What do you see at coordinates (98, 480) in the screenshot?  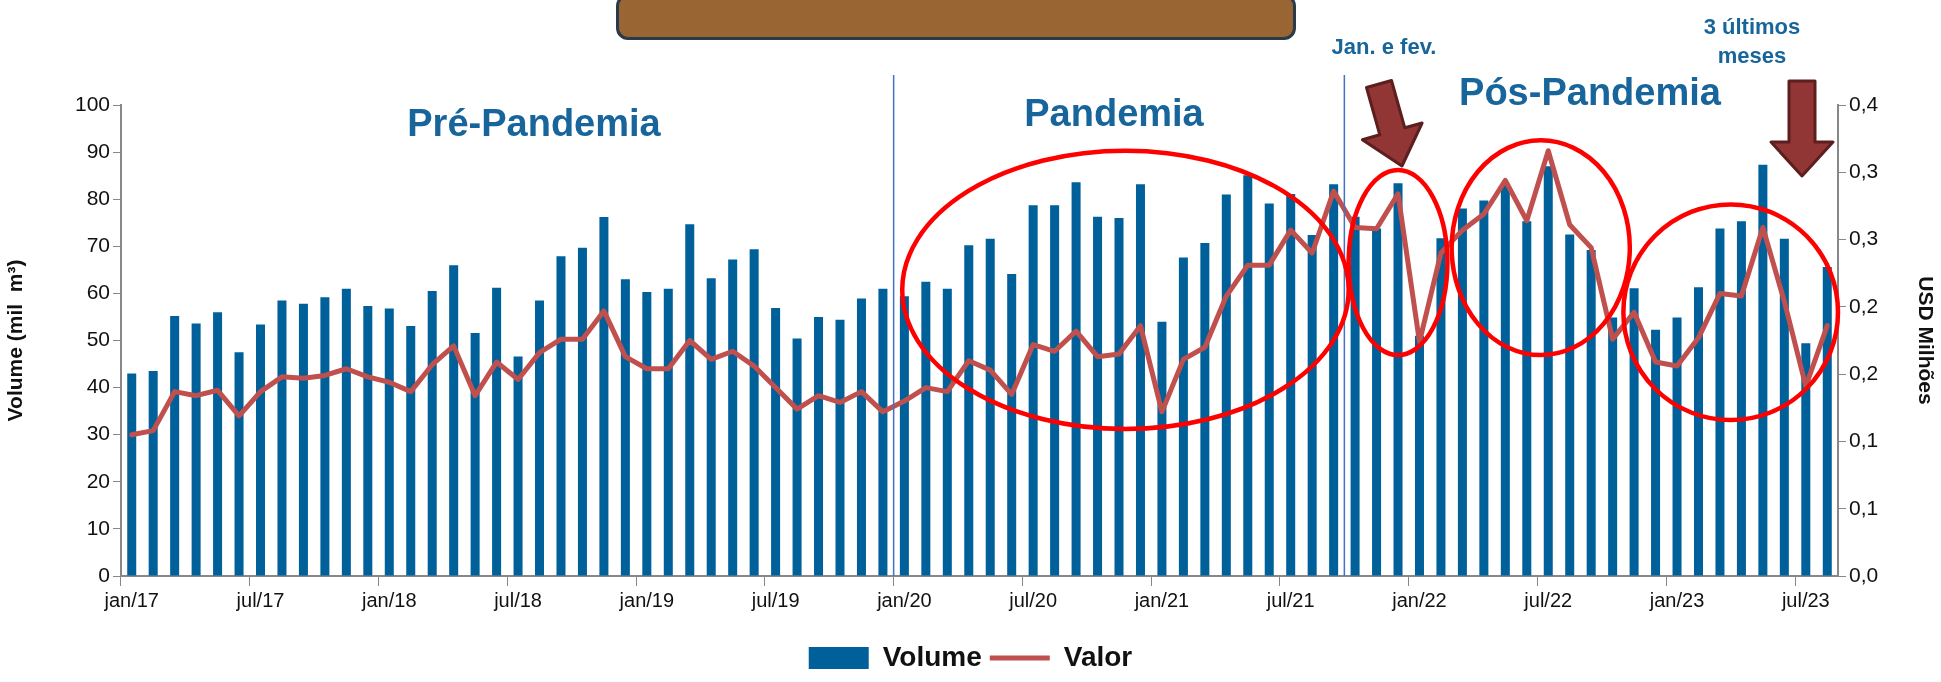 I see `y-tick-label: 20` at bounding box center [98, 480].